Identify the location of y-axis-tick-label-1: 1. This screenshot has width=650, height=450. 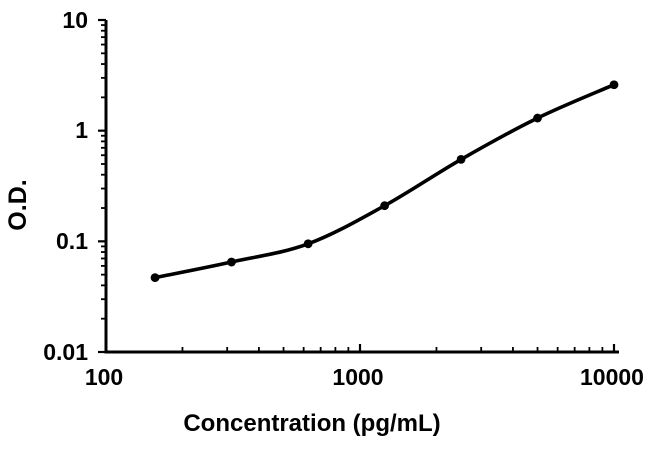
(81, 130).